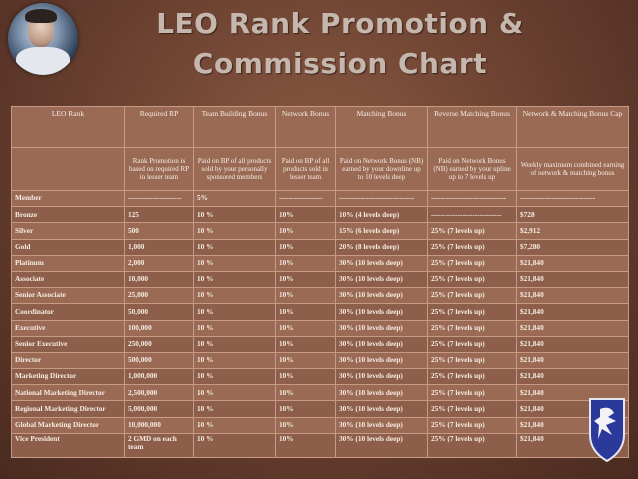 Image resolution: width=638 pixels, height=479 pixels. I want to click on table-cell: Regional Marketing Director, so click(68, 409).